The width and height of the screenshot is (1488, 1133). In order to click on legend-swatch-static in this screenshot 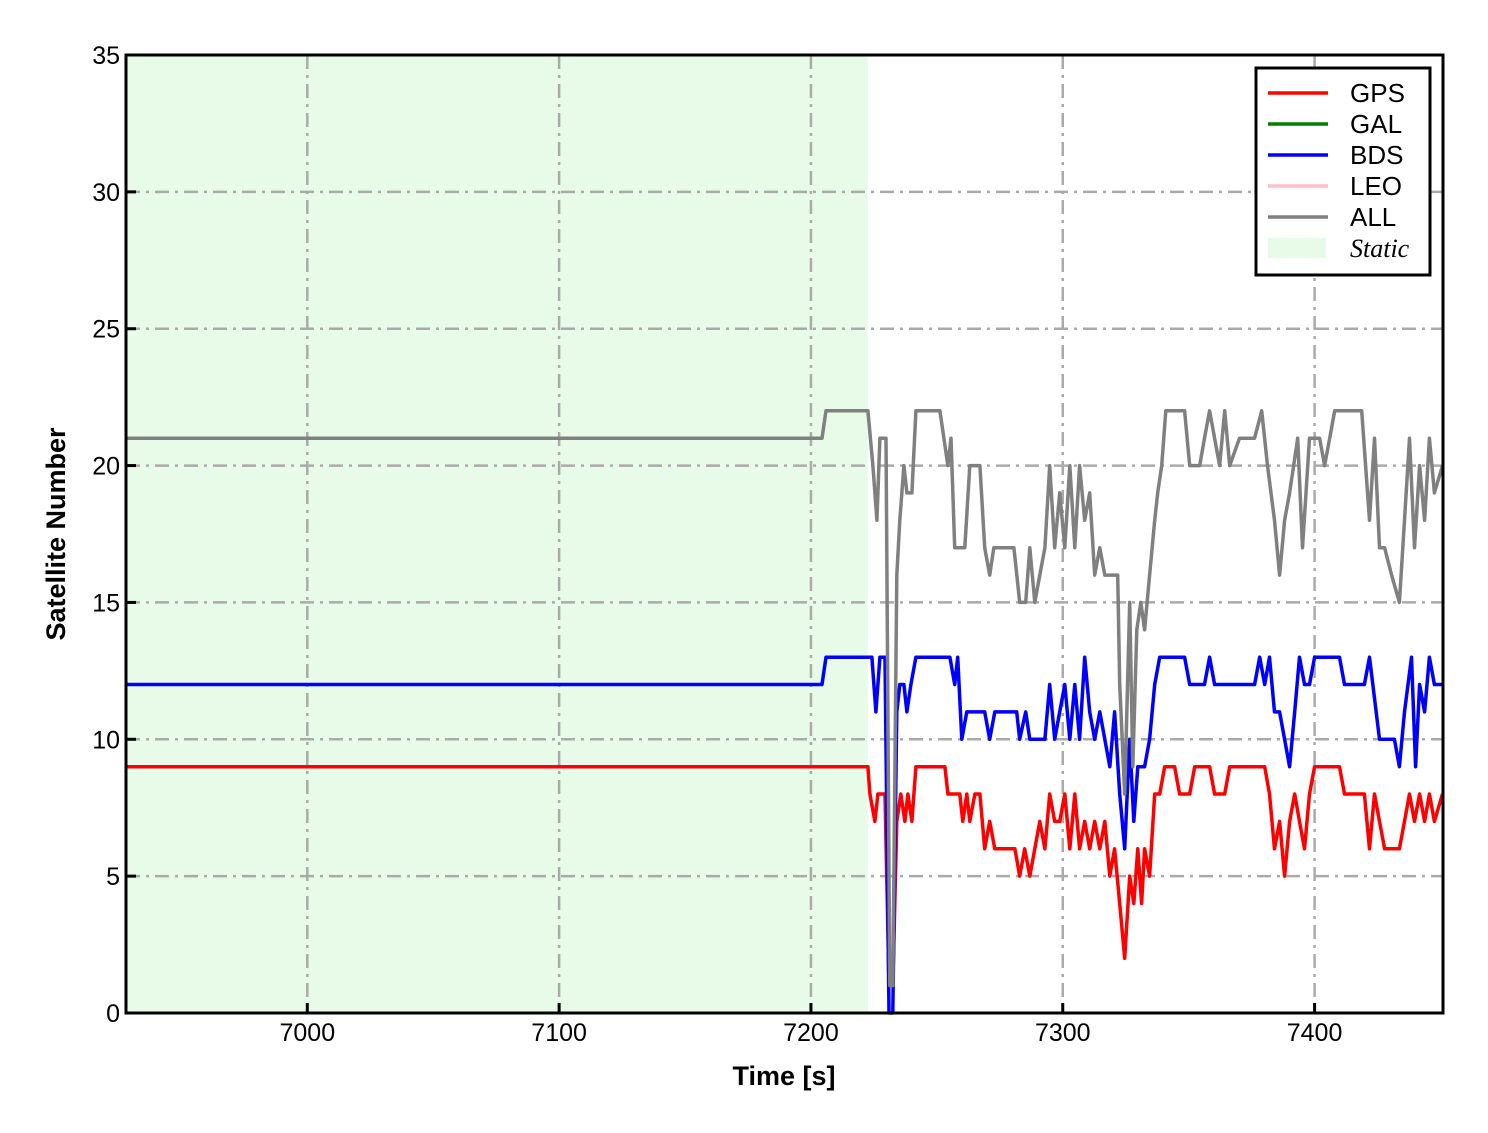, I will do `click(1297, 248)`.